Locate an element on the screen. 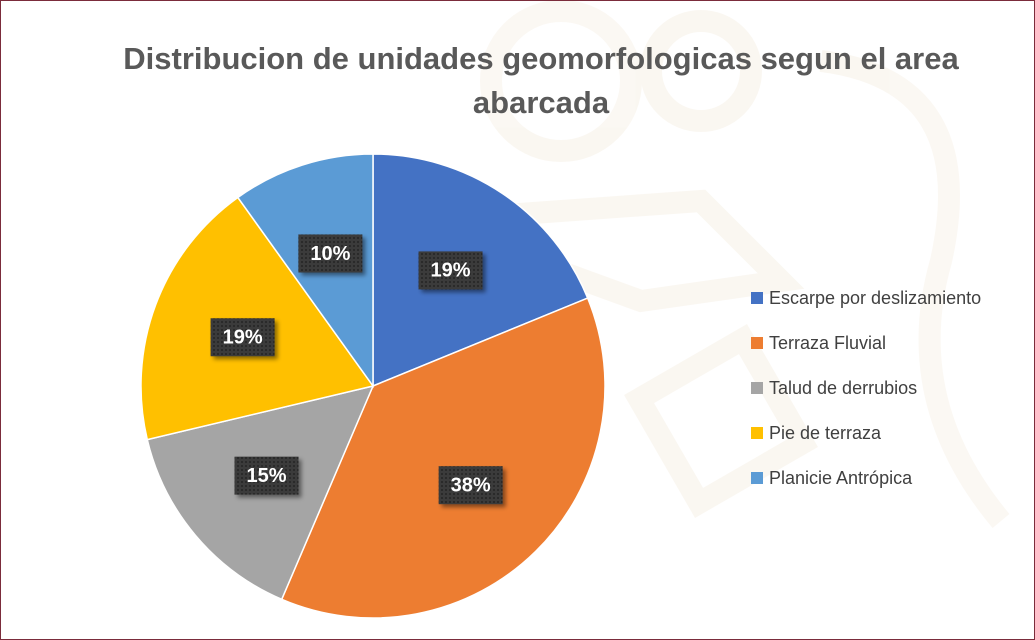  legend-label: Talud de derrubios is located at coordinates (843, 388).